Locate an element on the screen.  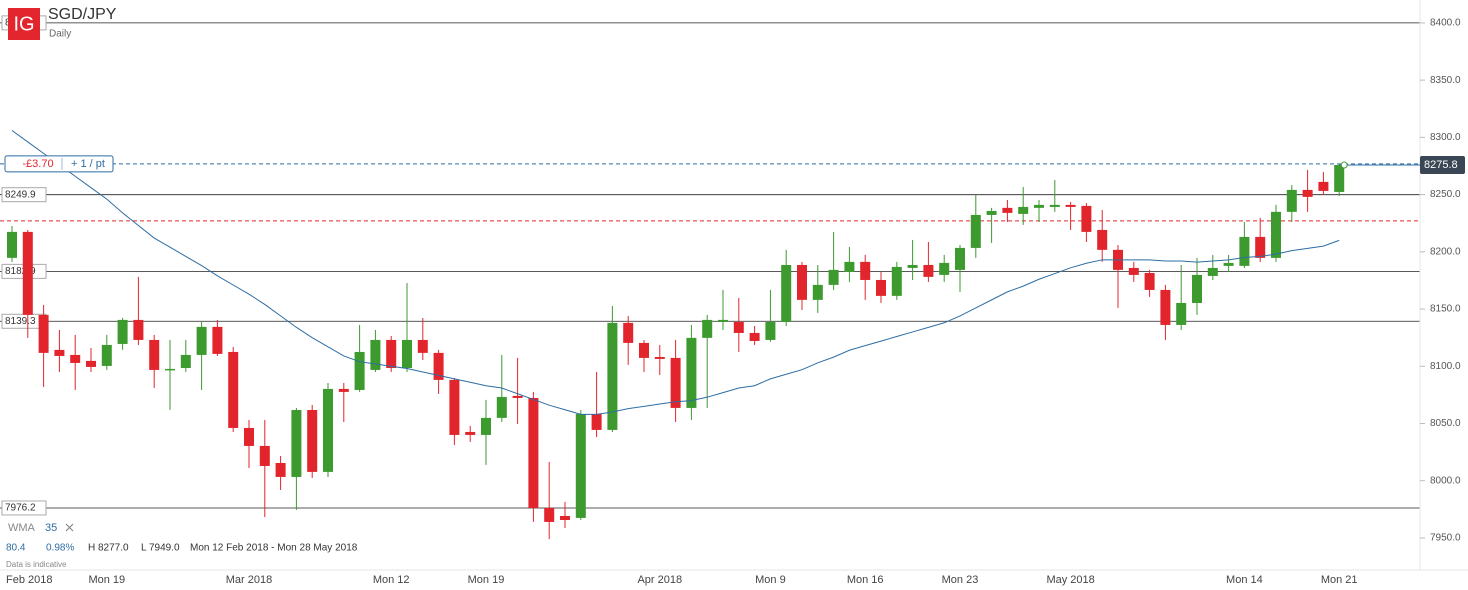
indicator-name: WMA is located at coordinates (22, 528).